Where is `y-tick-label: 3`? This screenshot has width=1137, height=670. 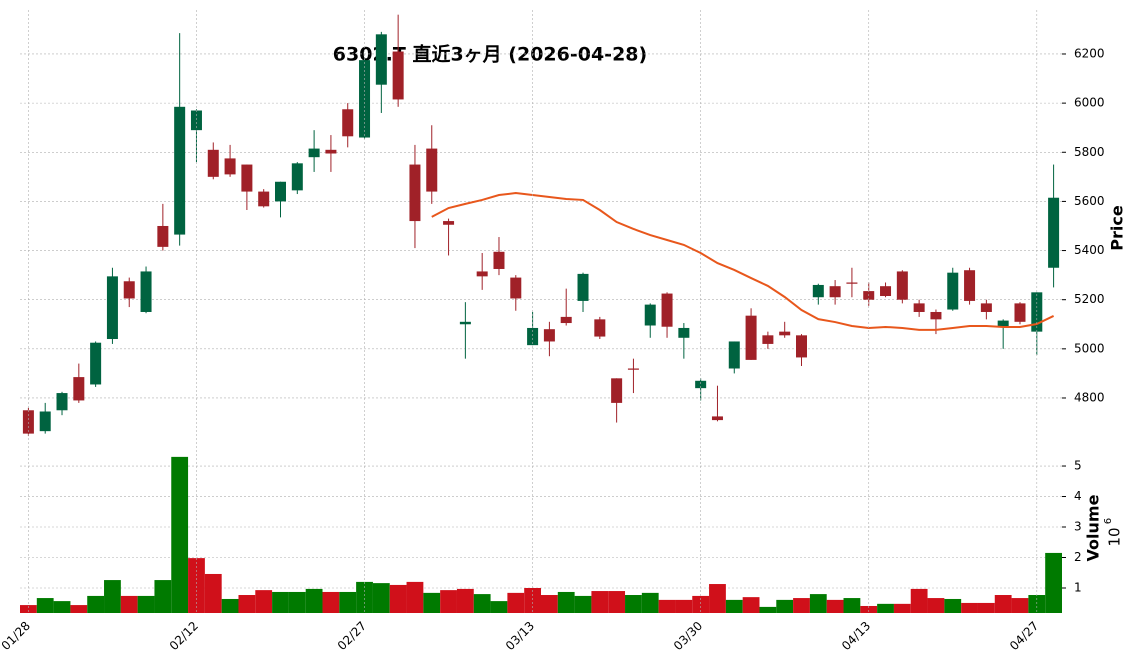 y-tick-label: 3 is located at coordinates (1078, 527).